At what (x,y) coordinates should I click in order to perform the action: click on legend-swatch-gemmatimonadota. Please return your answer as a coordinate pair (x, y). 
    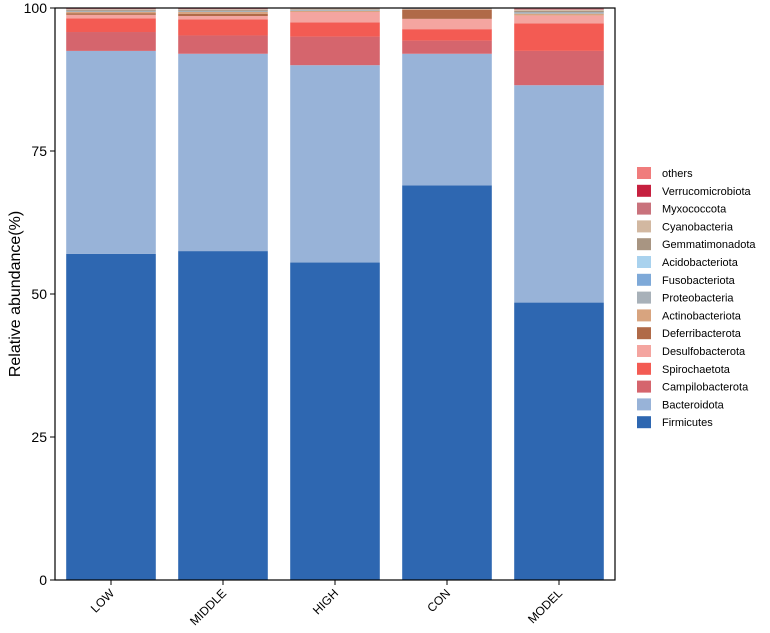
    Looking at the image, I should click on (644, 244).